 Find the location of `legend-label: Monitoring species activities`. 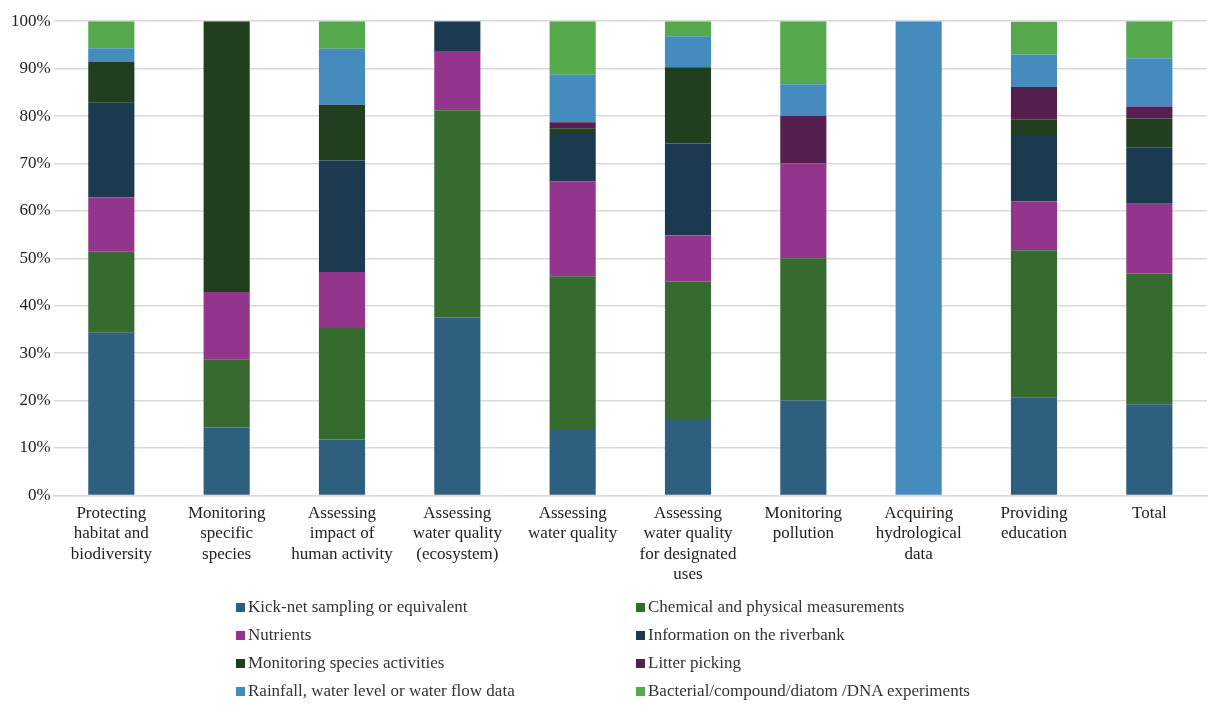

legend-label: Monitoring species activities is located at coordinates (346, 663).